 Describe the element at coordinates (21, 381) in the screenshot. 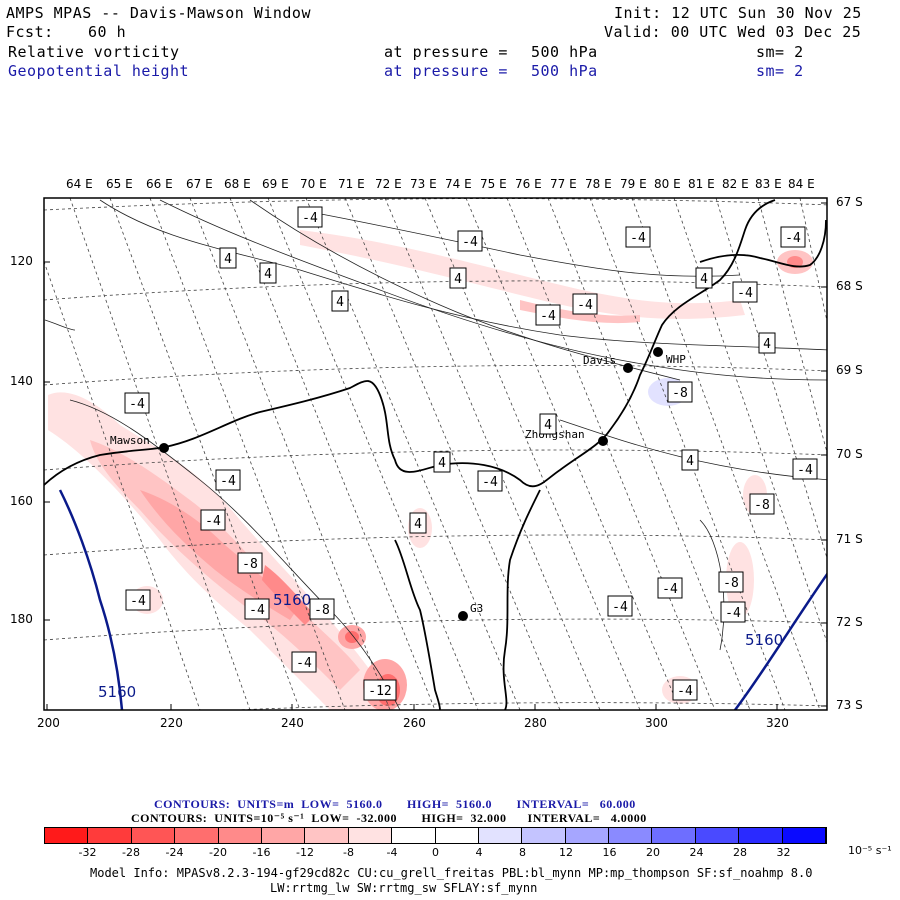

I see `y-label: 140` at that location.